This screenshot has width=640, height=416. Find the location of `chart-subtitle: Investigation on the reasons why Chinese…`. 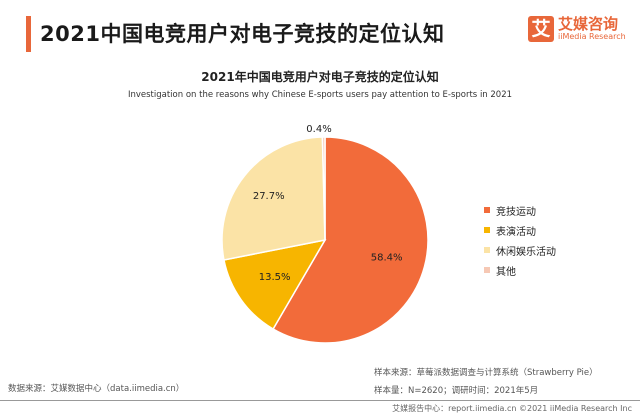

chart-subtitle: Investigation on the reasons why Chinese… is located at coordinates (320, 95).